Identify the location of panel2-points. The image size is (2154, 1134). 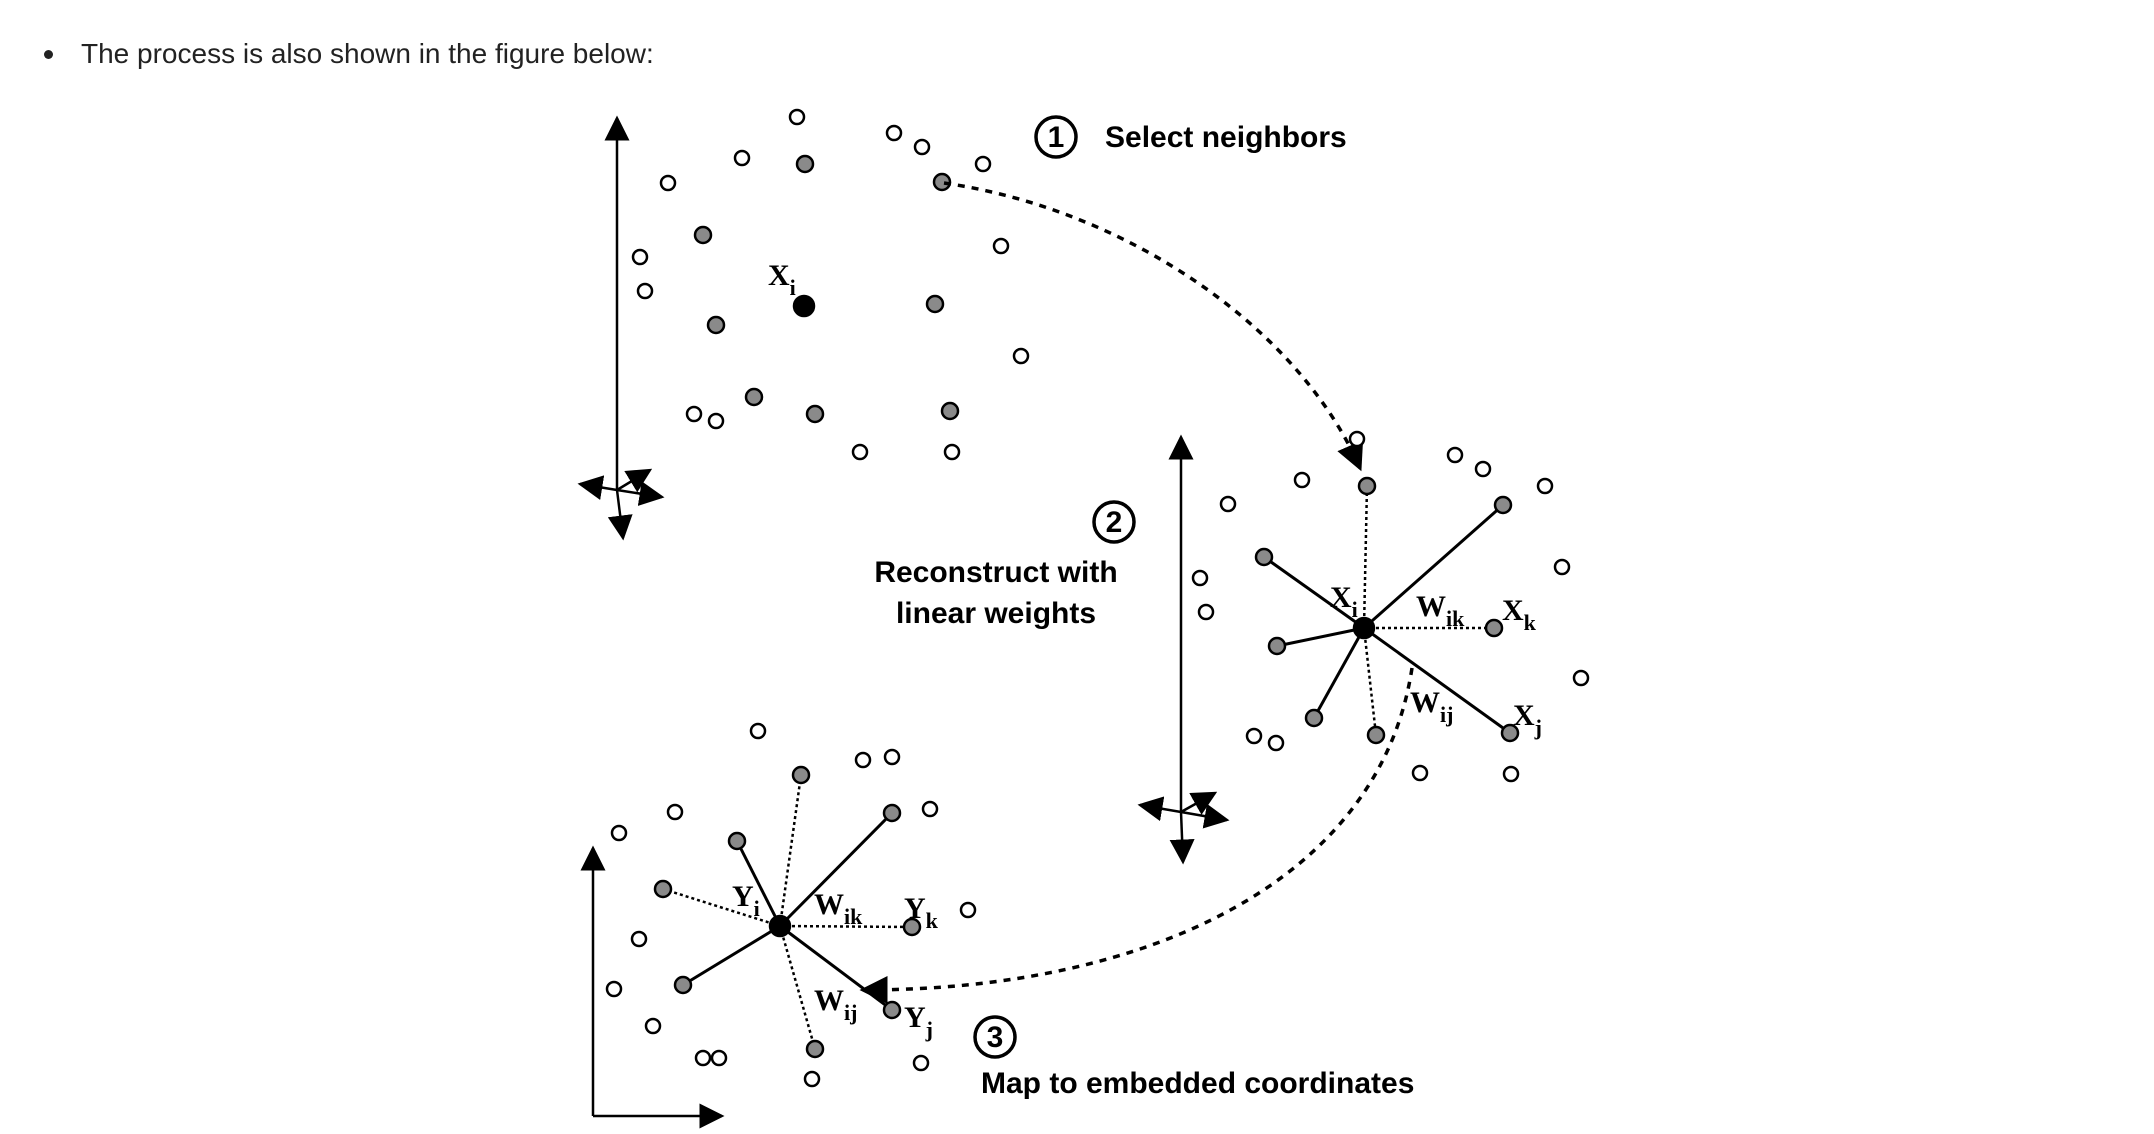
(1390, 606).